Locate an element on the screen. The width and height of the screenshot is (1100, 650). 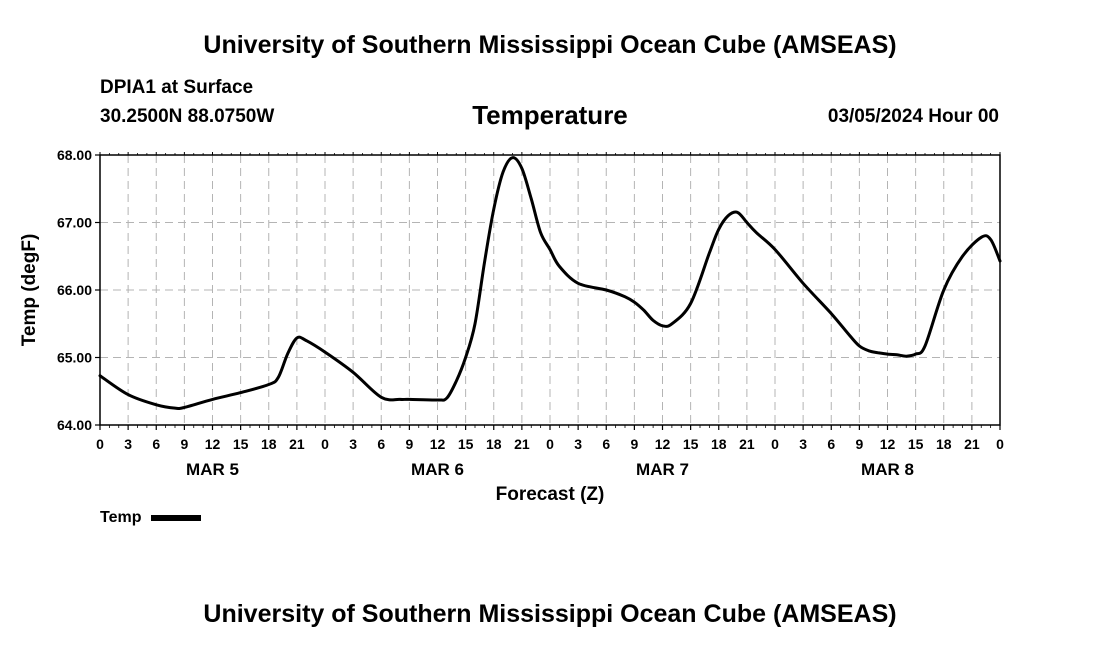
day-label: MAR 5 is located at coordinates (212, 469).